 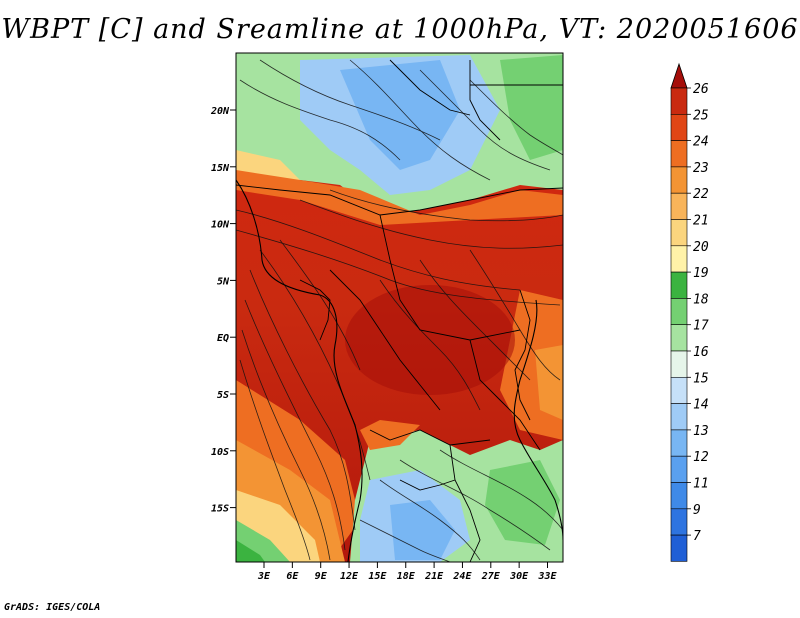 I want to click on colorbar-label: 22, so click(x=701, y=194).